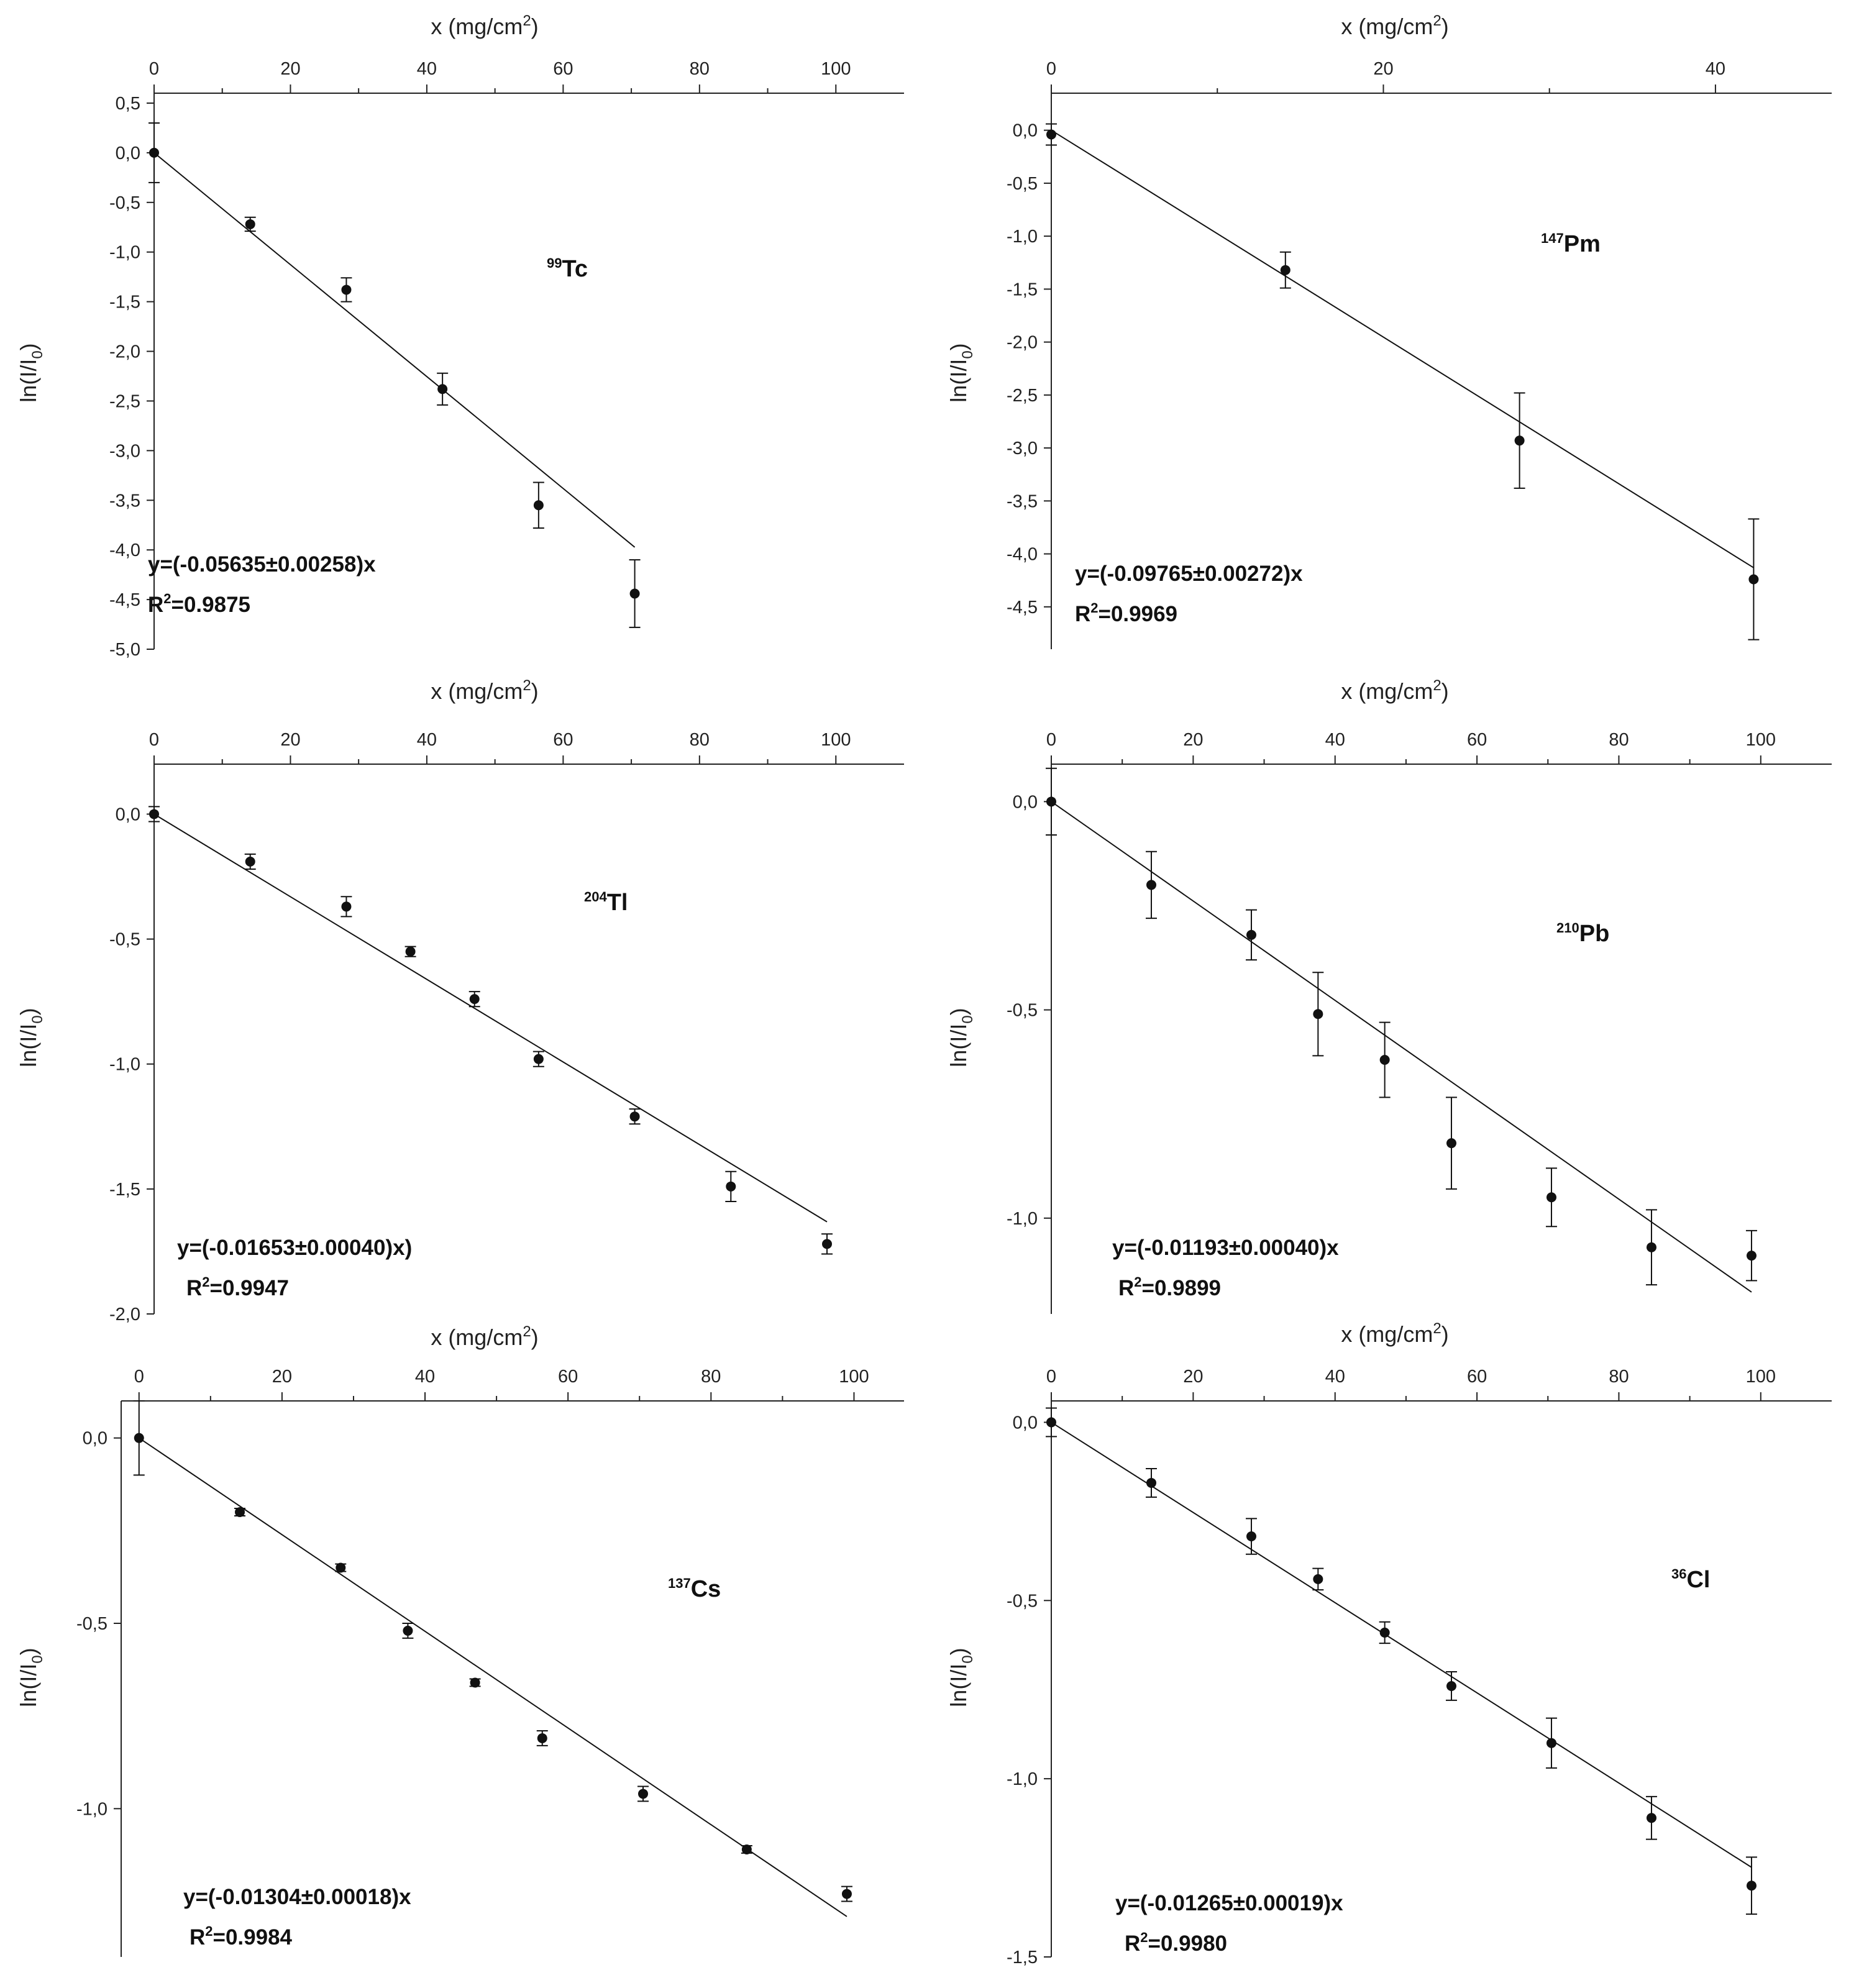  I want to click on fit-equation: y=(-0.01265±0.00019)x, so click(1229, 1903).